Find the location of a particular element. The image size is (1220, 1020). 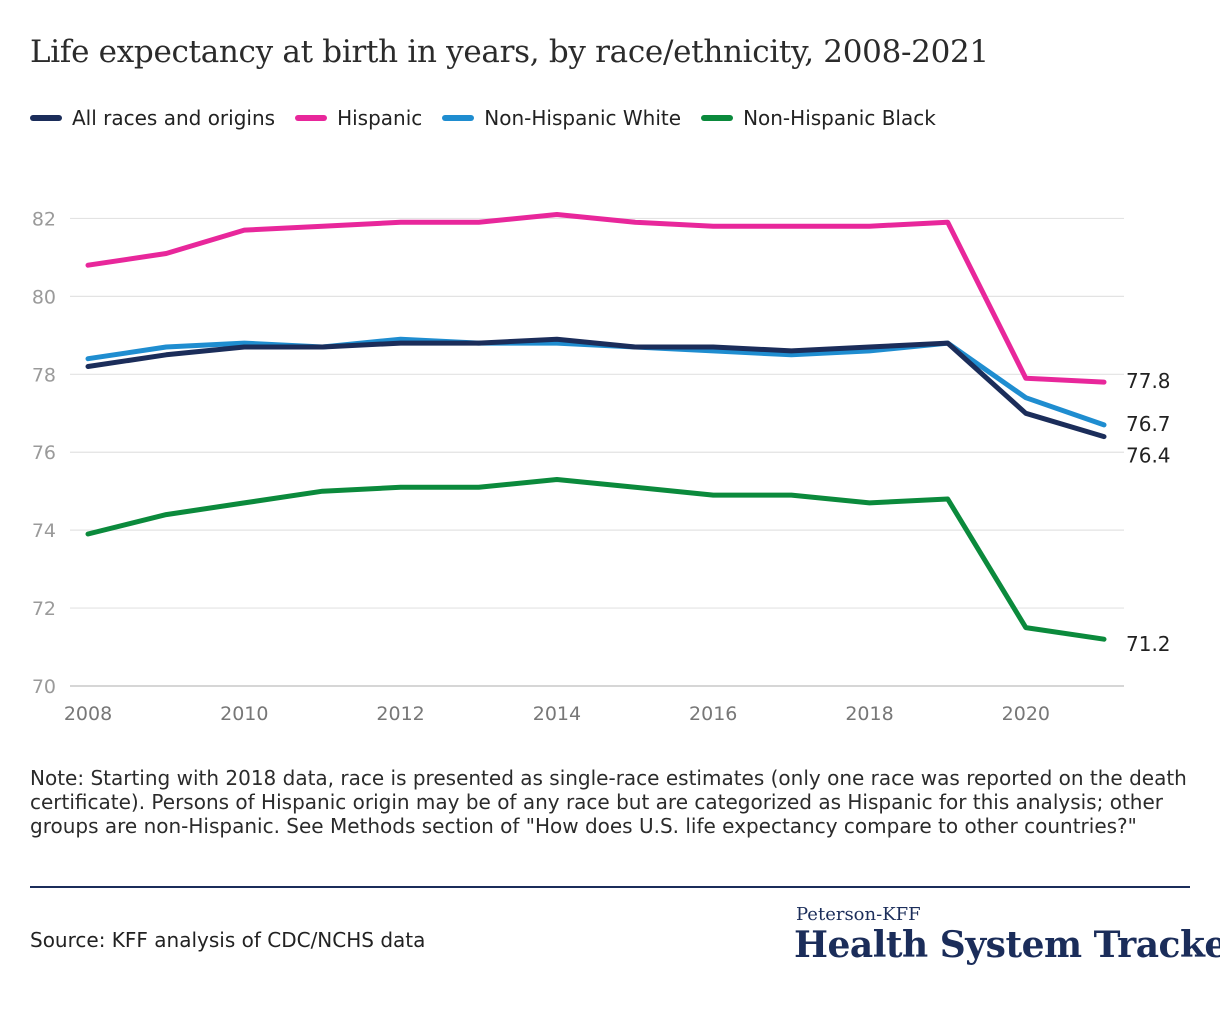

x-tick-label: 2016 is located at coordinates (713, 714).